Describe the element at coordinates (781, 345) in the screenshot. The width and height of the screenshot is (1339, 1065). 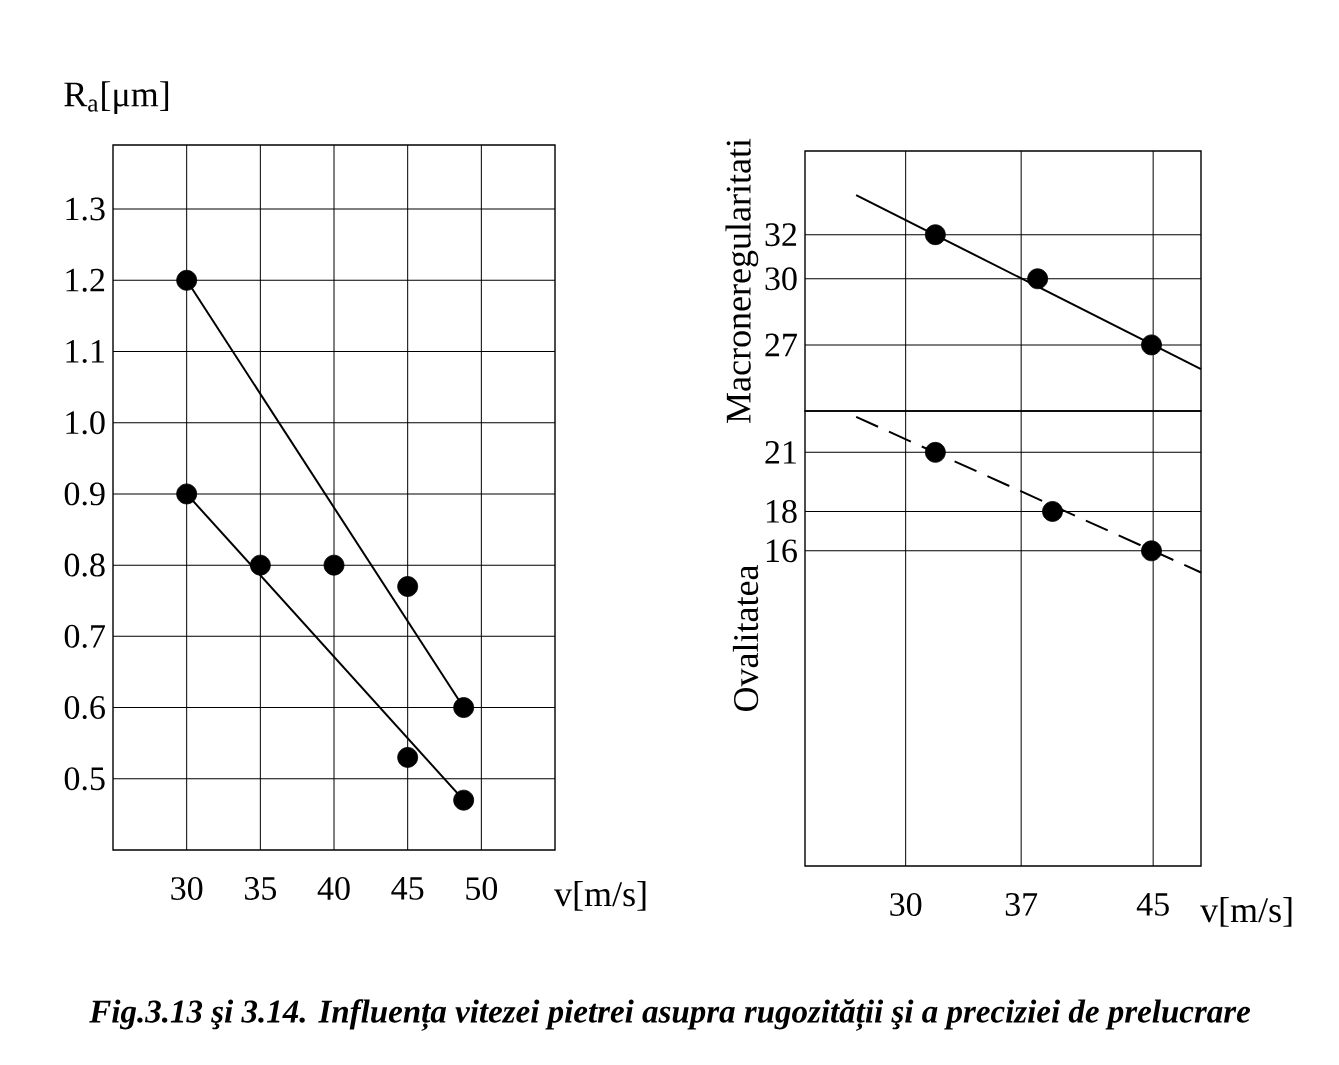
I see `y-tick-label: 27` at that location.